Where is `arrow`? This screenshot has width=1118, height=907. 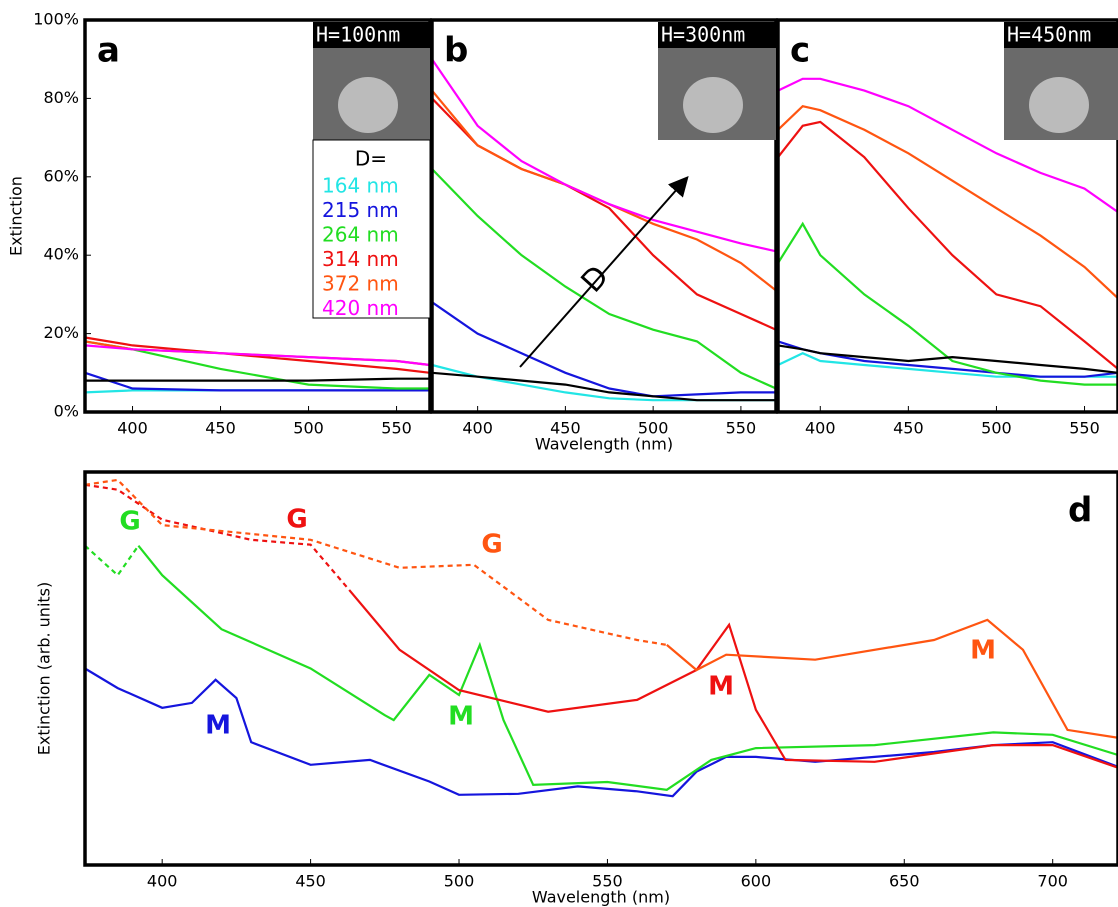 arrow is located at coordinates (604, 272).